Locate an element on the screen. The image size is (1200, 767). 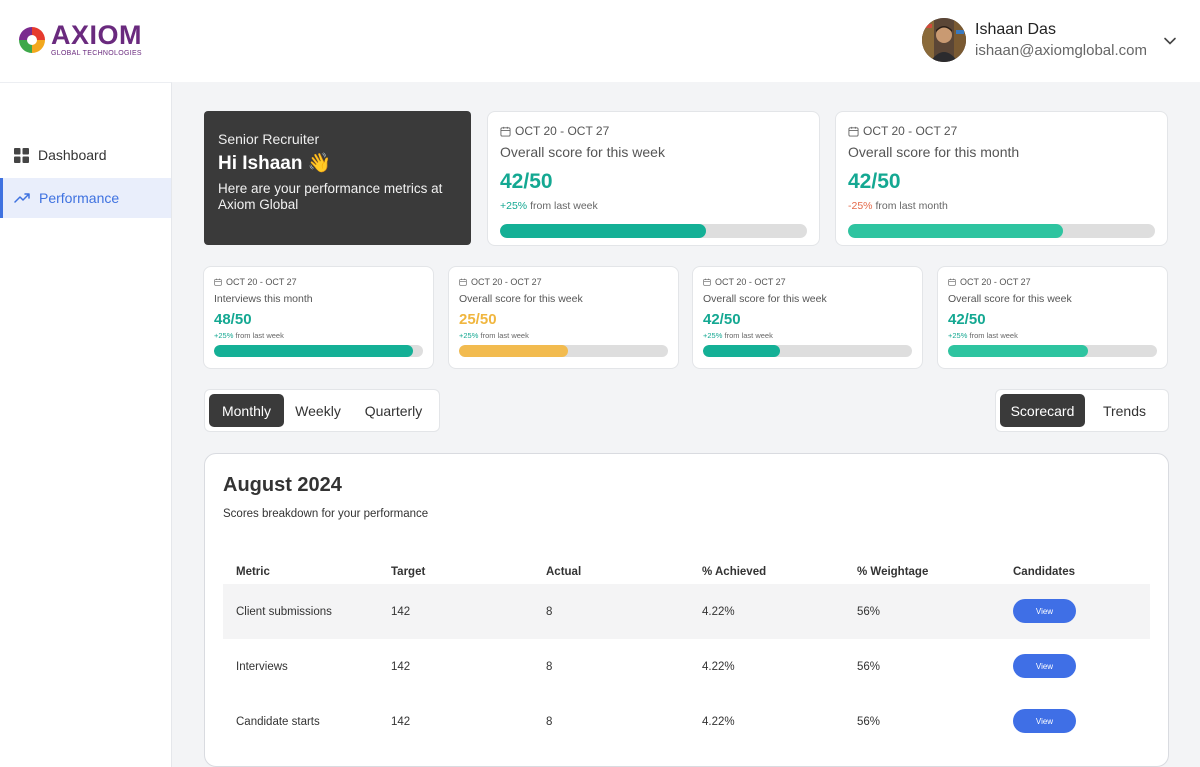
company-logo: AXIOM GLOBAL TECHNOLOGIES is located at coordinates (79, 39).